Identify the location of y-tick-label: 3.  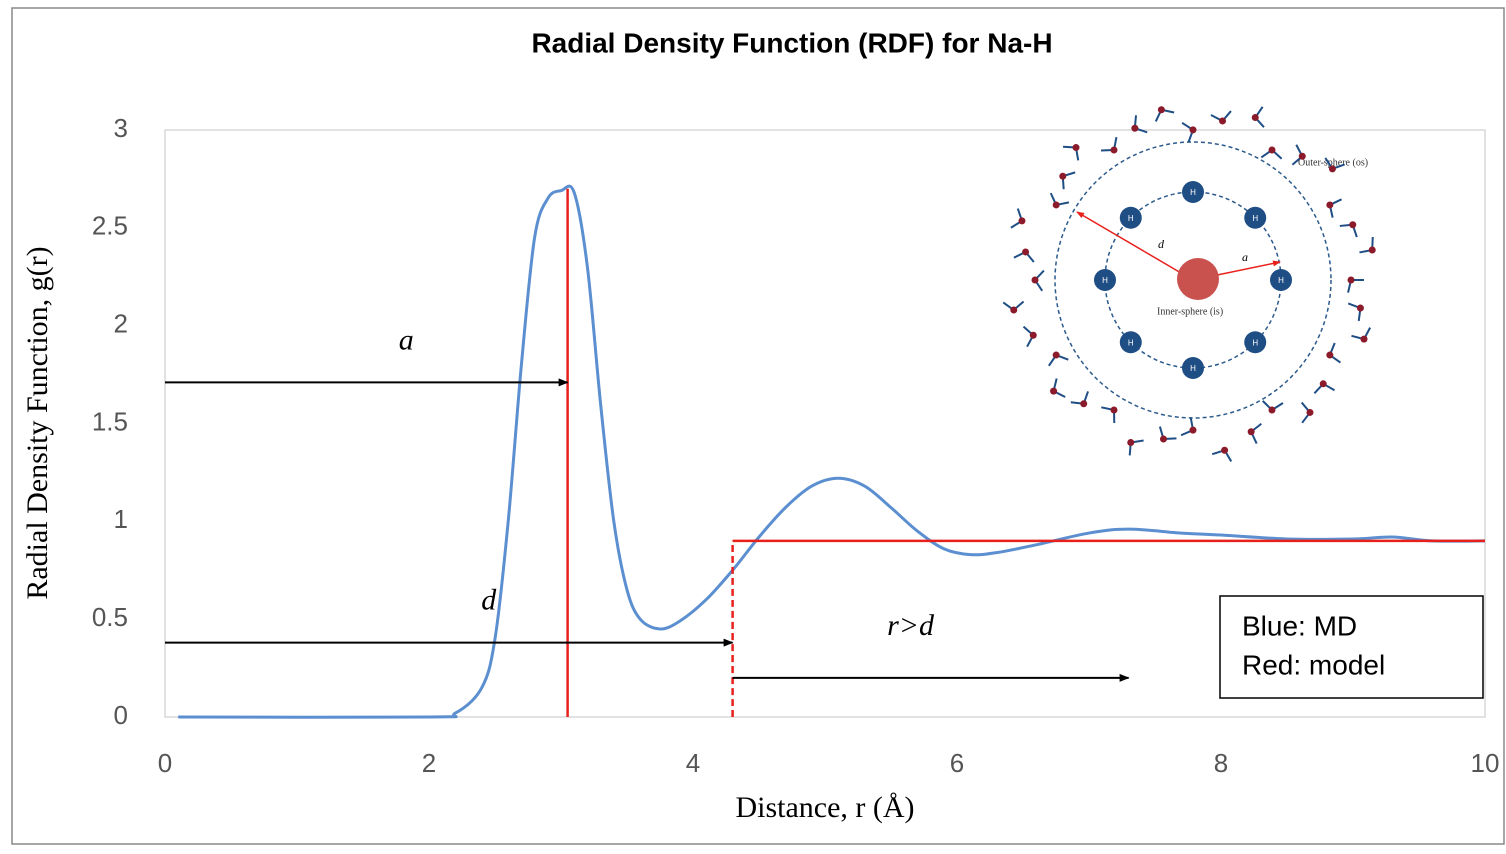
(121, 128).